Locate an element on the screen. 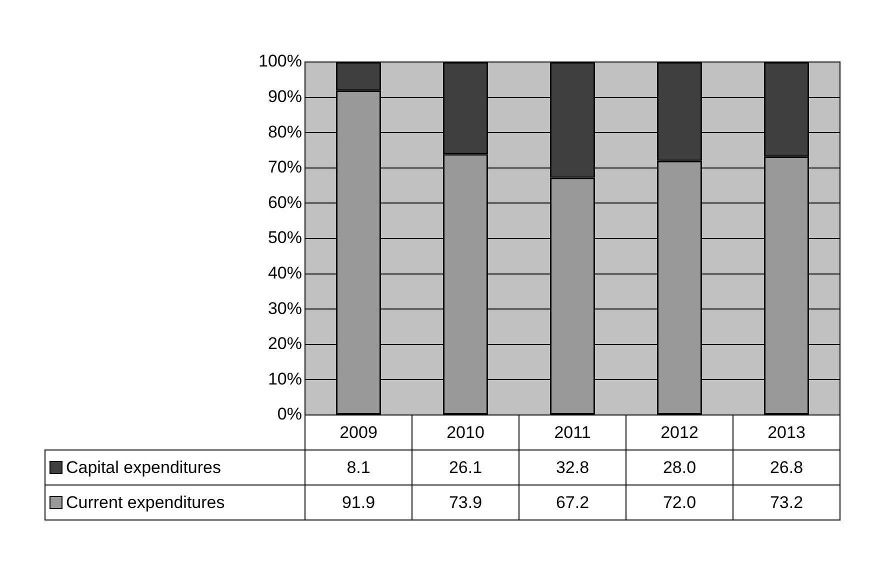 The height and width of the screenshot is (576, 894). data-label: 8.1 is located at coordinates (358, 468).